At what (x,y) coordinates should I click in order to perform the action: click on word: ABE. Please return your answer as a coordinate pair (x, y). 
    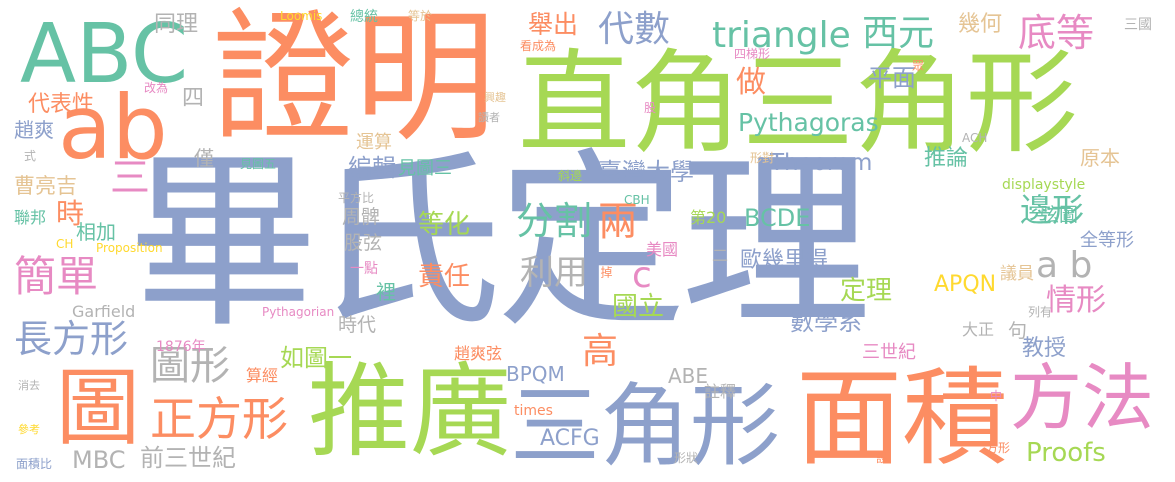
    Looking at the image, I should click on (688, 376).